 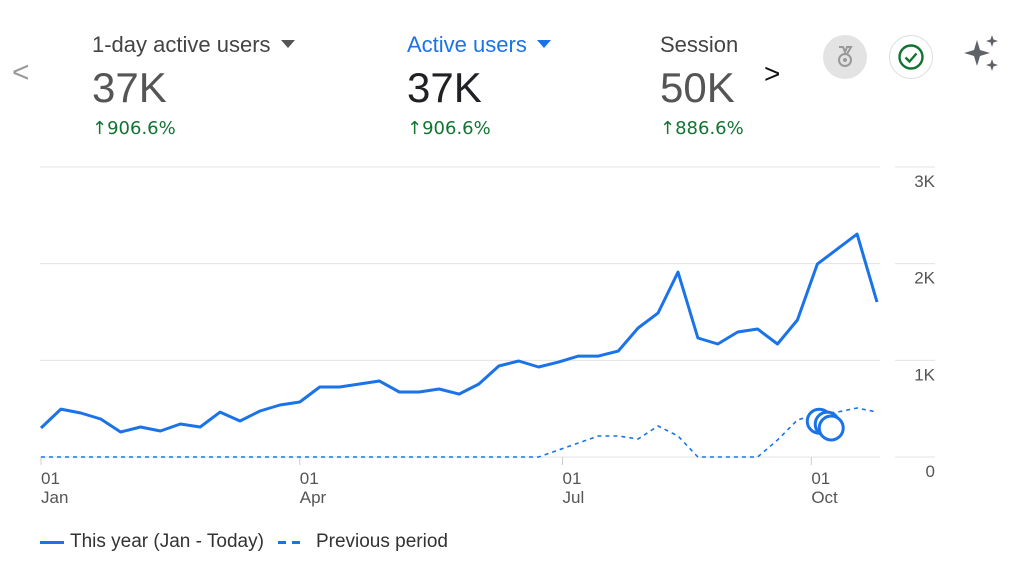 I want to click on check-status-button, so click(x=911, y=57).